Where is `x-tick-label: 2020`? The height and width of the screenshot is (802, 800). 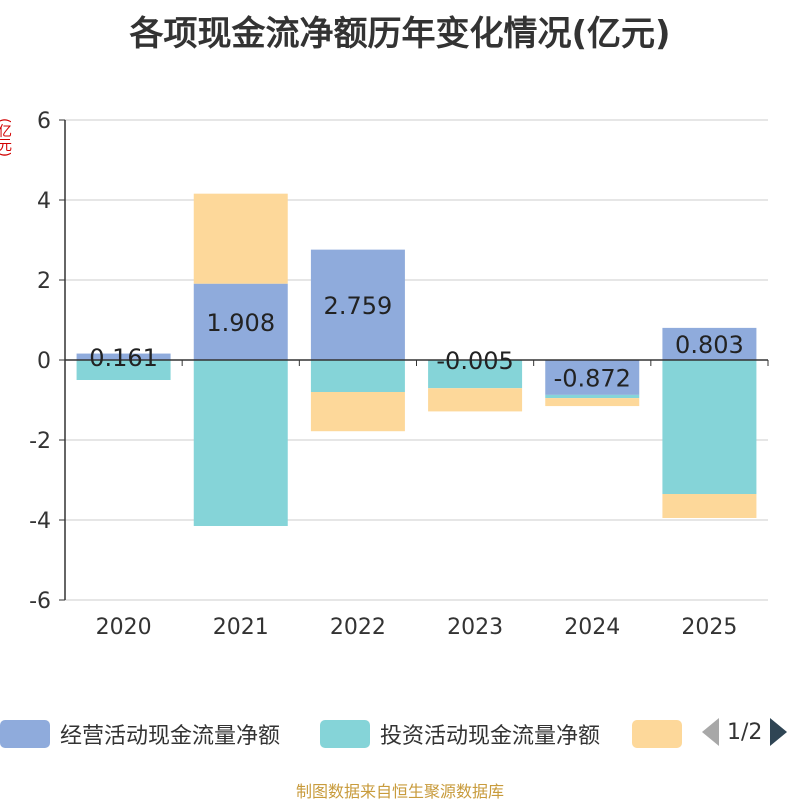 x-tick-label: 2020 is located at coordinates (124, 627).